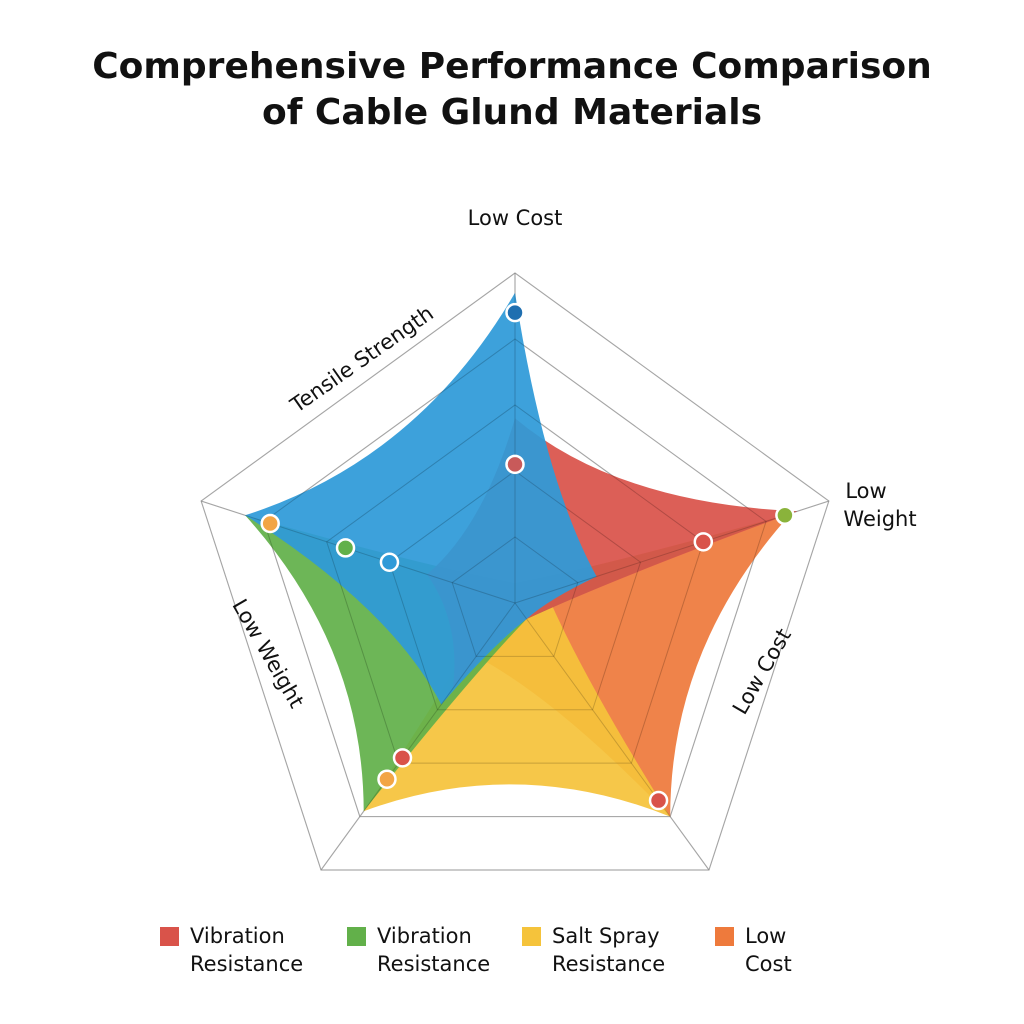  I want to click on chart-title-line-2: of Cable Glund Materials, so click(512, 112).